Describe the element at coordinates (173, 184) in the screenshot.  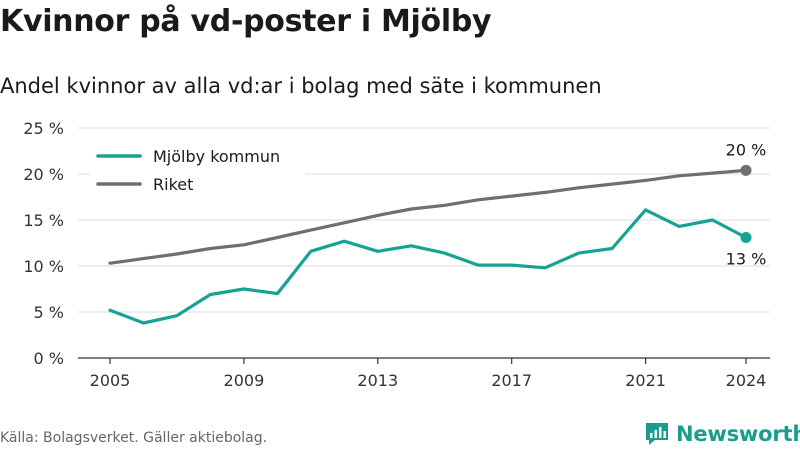
I see `legend-label: Riket` at that location.